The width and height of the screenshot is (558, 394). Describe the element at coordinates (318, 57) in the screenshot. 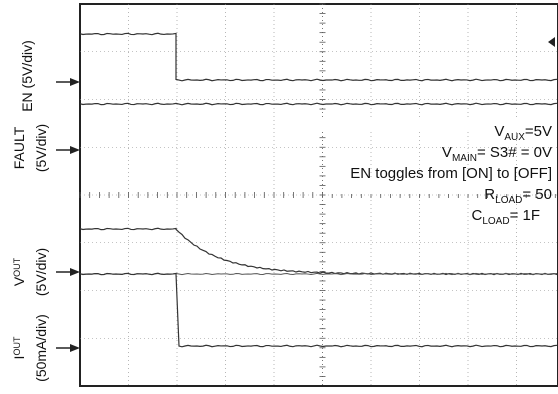

I see `trace-en` at that location.